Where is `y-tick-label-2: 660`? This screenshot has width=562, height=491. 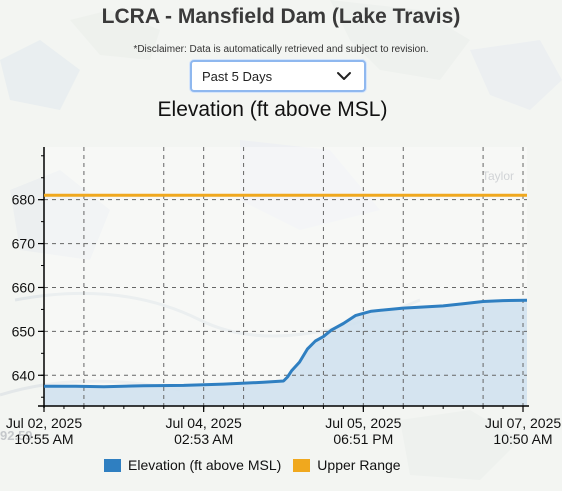
y-tick-label-2: 660 is located at coordinates (24, 287).